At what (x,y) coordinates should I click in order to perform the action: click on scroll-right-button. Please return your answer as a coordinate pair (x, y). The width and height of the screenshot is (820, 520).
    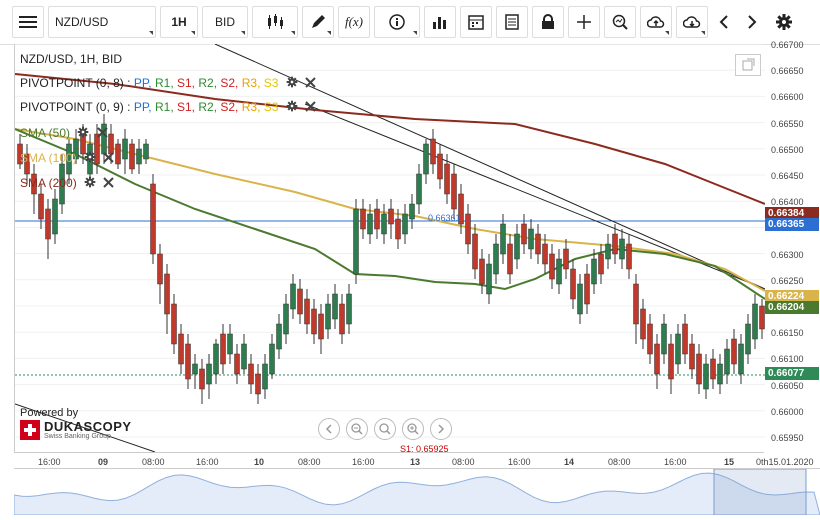
    Looking at the image, I should click on (752, 22).